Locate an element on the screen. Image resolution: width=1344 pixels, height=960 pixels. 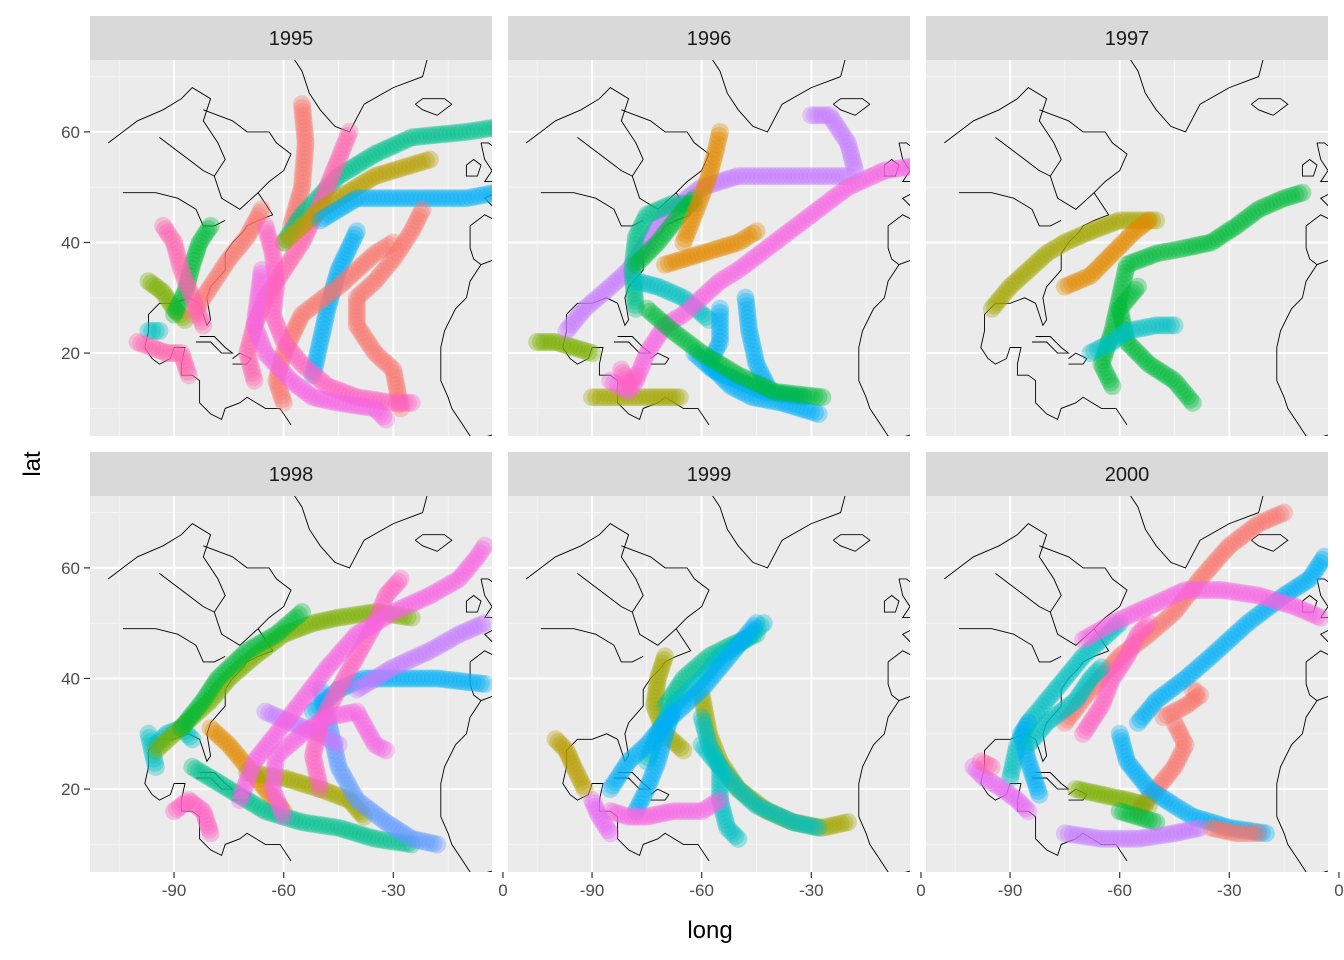
panel-background is located at coordinates (291, 684).